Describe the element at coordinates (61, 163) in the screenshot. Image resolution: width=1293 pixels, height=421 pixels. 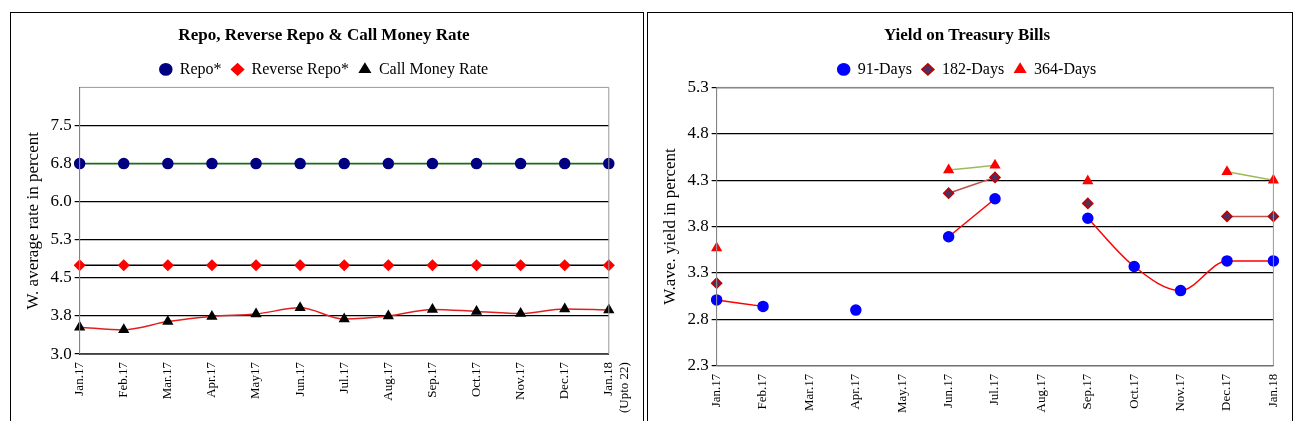
I see `y-tick-label: 6.8` at that location.